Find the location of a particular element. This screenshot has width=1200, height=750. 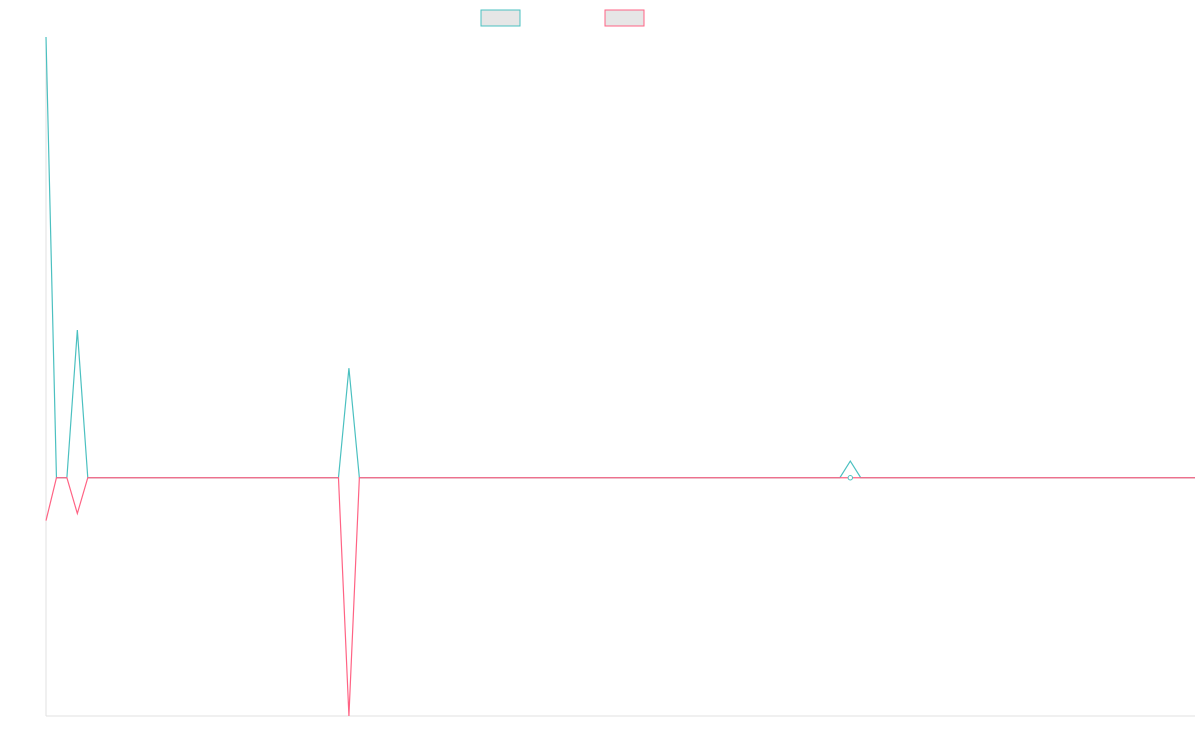

legend is located at coordinates (562, 18).